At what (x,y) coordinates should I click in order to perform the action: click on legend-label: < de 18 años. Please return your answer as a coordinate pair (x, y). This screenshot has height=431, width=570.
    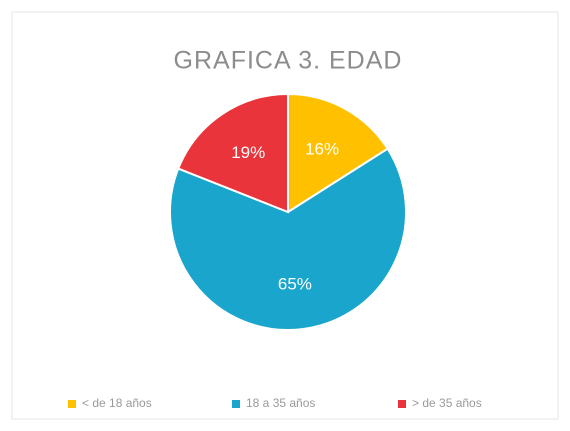
    Looking at the image, I should click on (117, 403).